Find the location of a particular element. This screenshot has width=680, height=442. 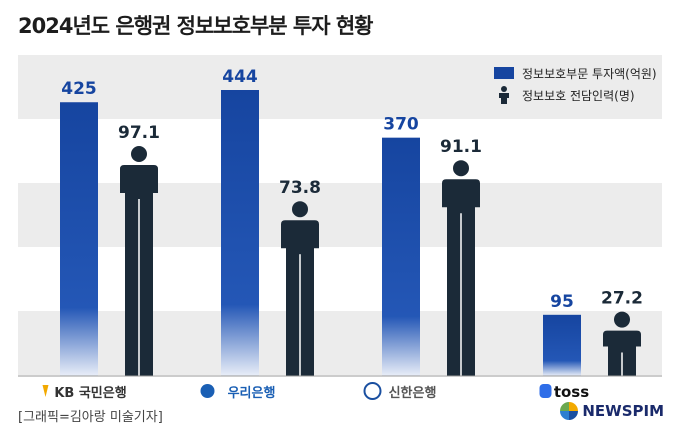

investment-value-label: 425 is located at coordinates (79, 89).